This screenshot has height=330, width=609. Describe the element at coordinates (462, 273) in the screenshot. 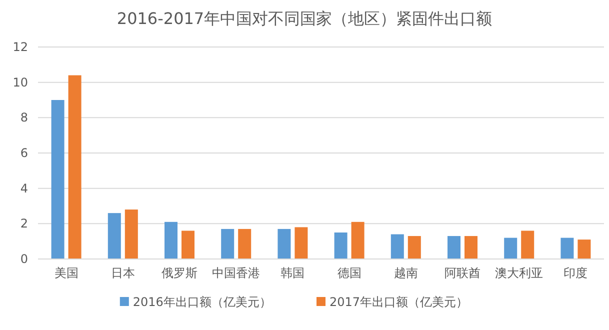

I see `x-tick-label: 阿联酋` at that location.